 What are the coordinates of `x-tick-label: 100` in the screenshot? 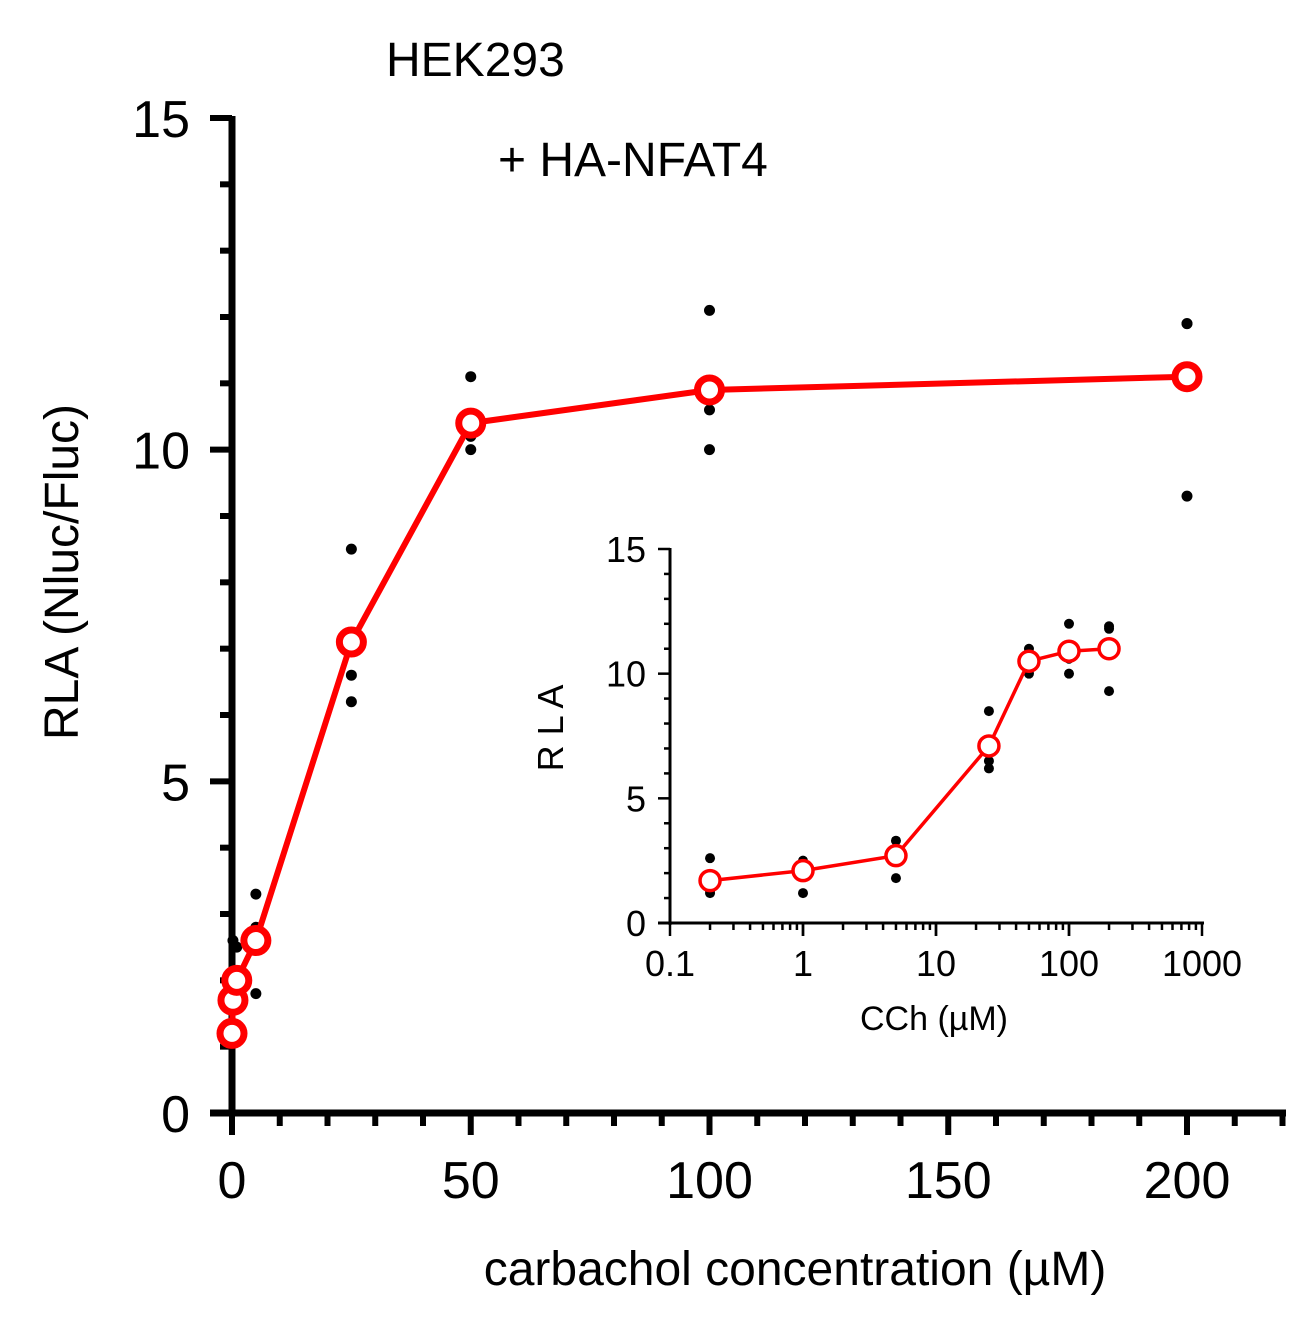 It's located at (709, 1181).